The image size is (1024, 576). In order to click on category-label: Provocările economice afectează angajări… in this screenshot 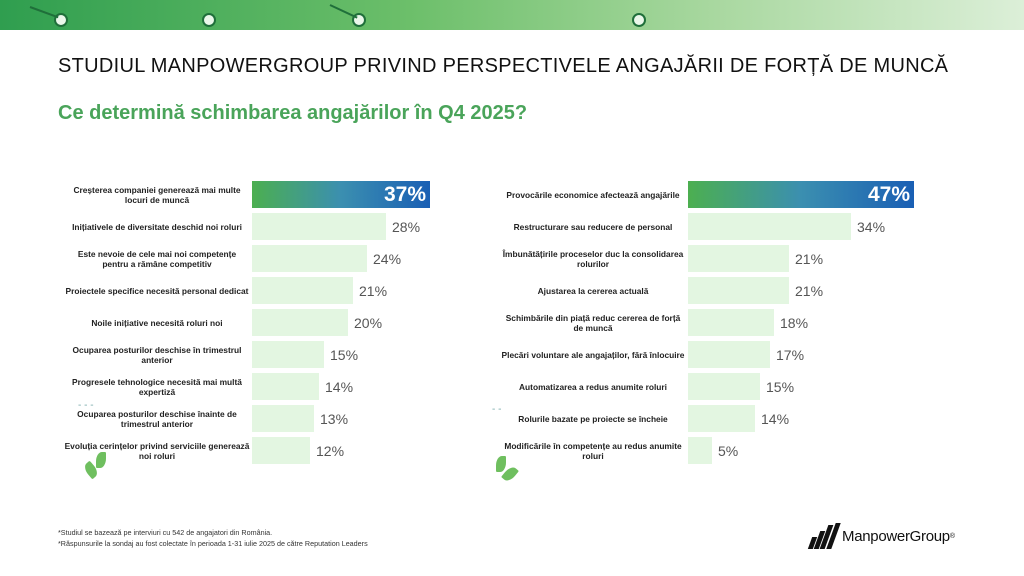, I will do `click(593, 194)`.